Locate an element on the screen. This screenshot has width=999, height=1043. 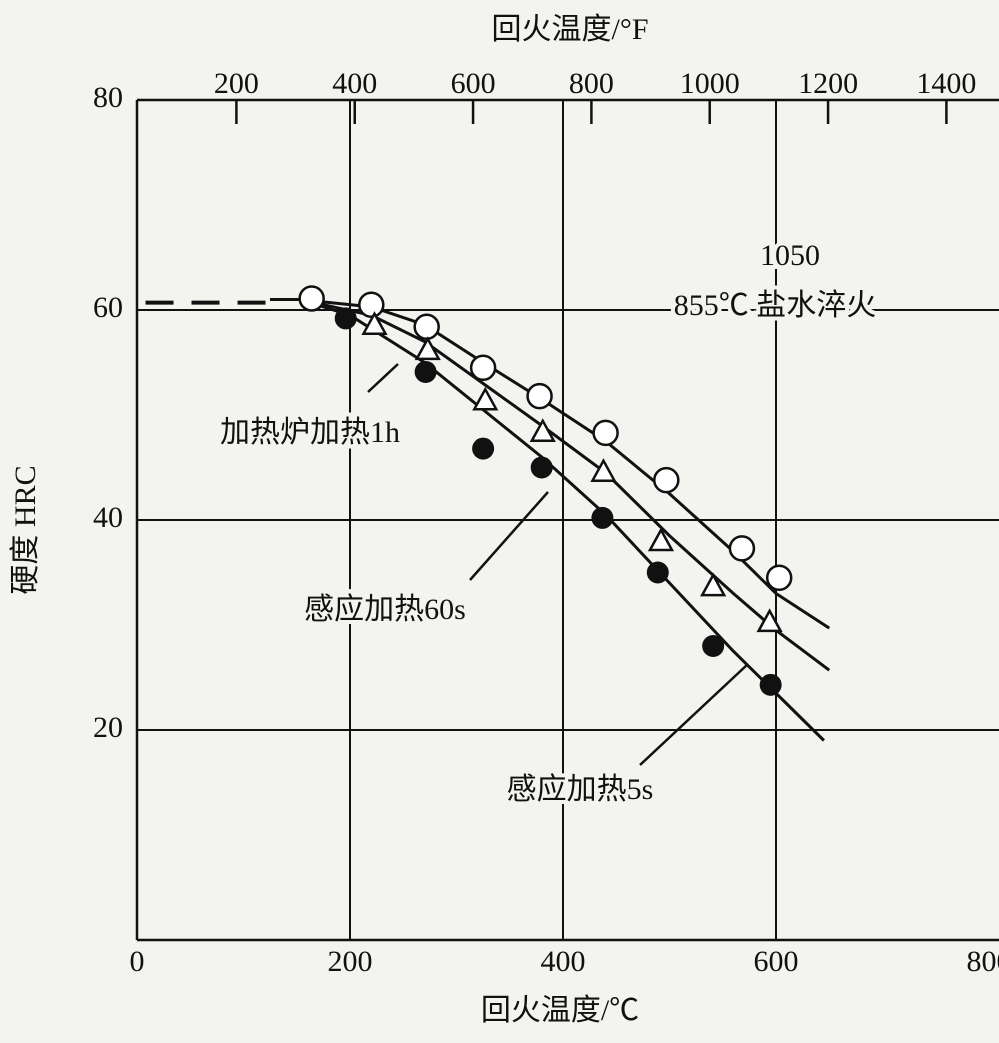
y-tick-label: 40 is located at coordinates (108, 517).